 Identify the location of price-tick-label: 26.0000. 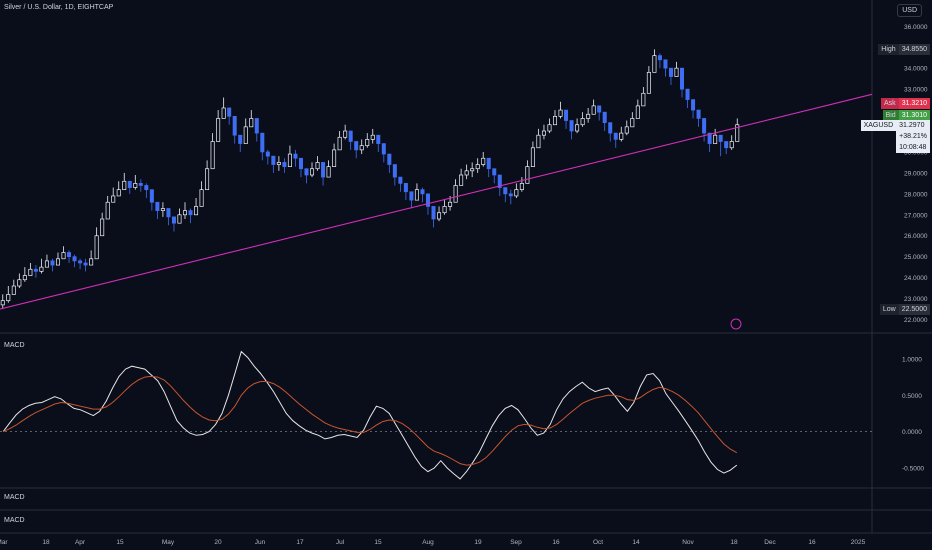
(916, 236).